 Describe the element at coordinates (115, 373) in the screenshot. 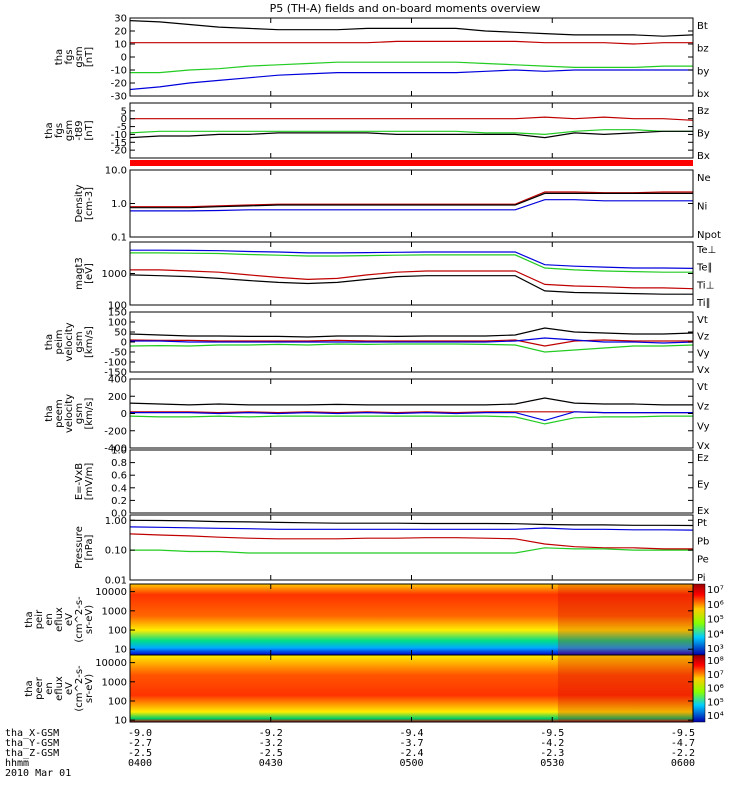

I see `y-tick-label: -150` at that location.